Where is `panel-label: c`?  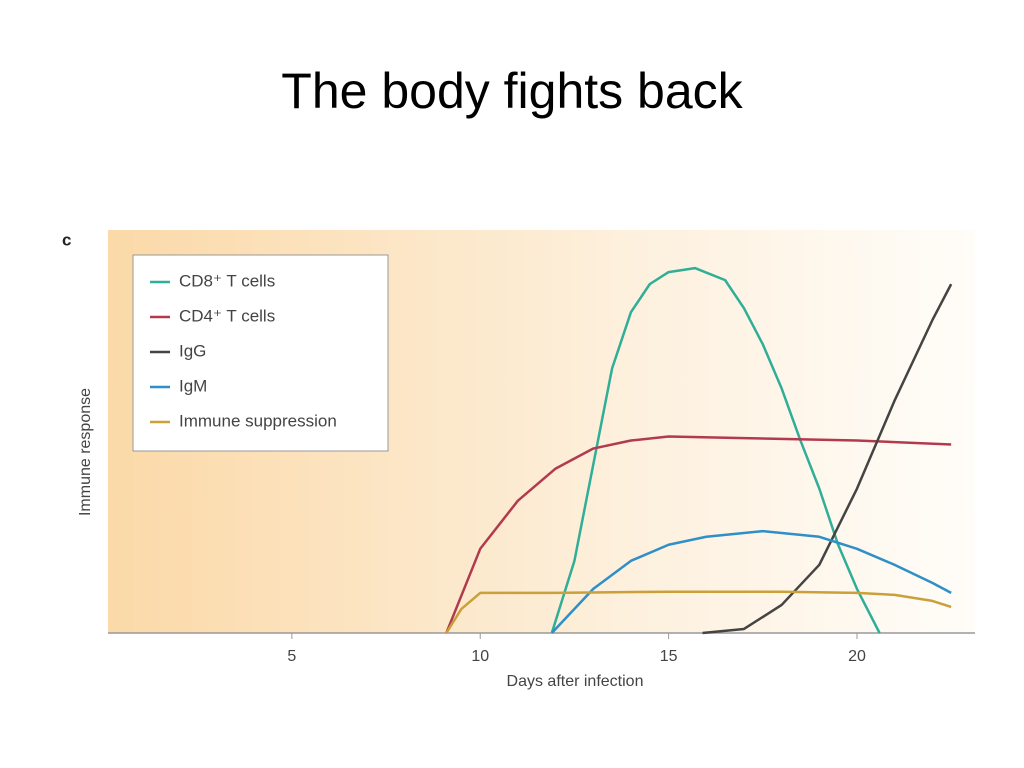
panel-label: c is located at coordinates (66, 239).